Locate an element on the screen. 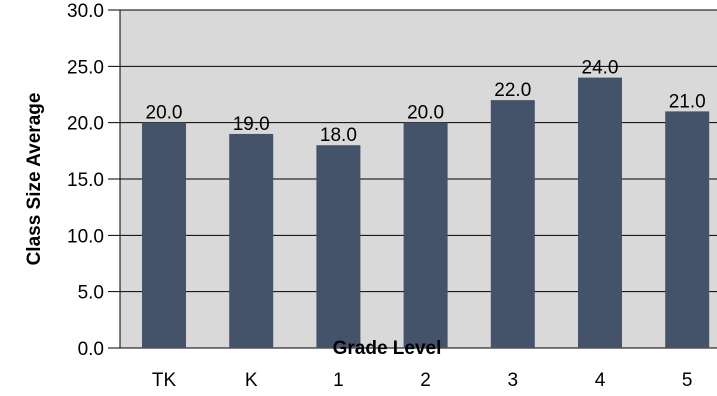 This screenshot has width=717, height=396. y-tick-label: 10.0 is located at coordinates (85, 236).